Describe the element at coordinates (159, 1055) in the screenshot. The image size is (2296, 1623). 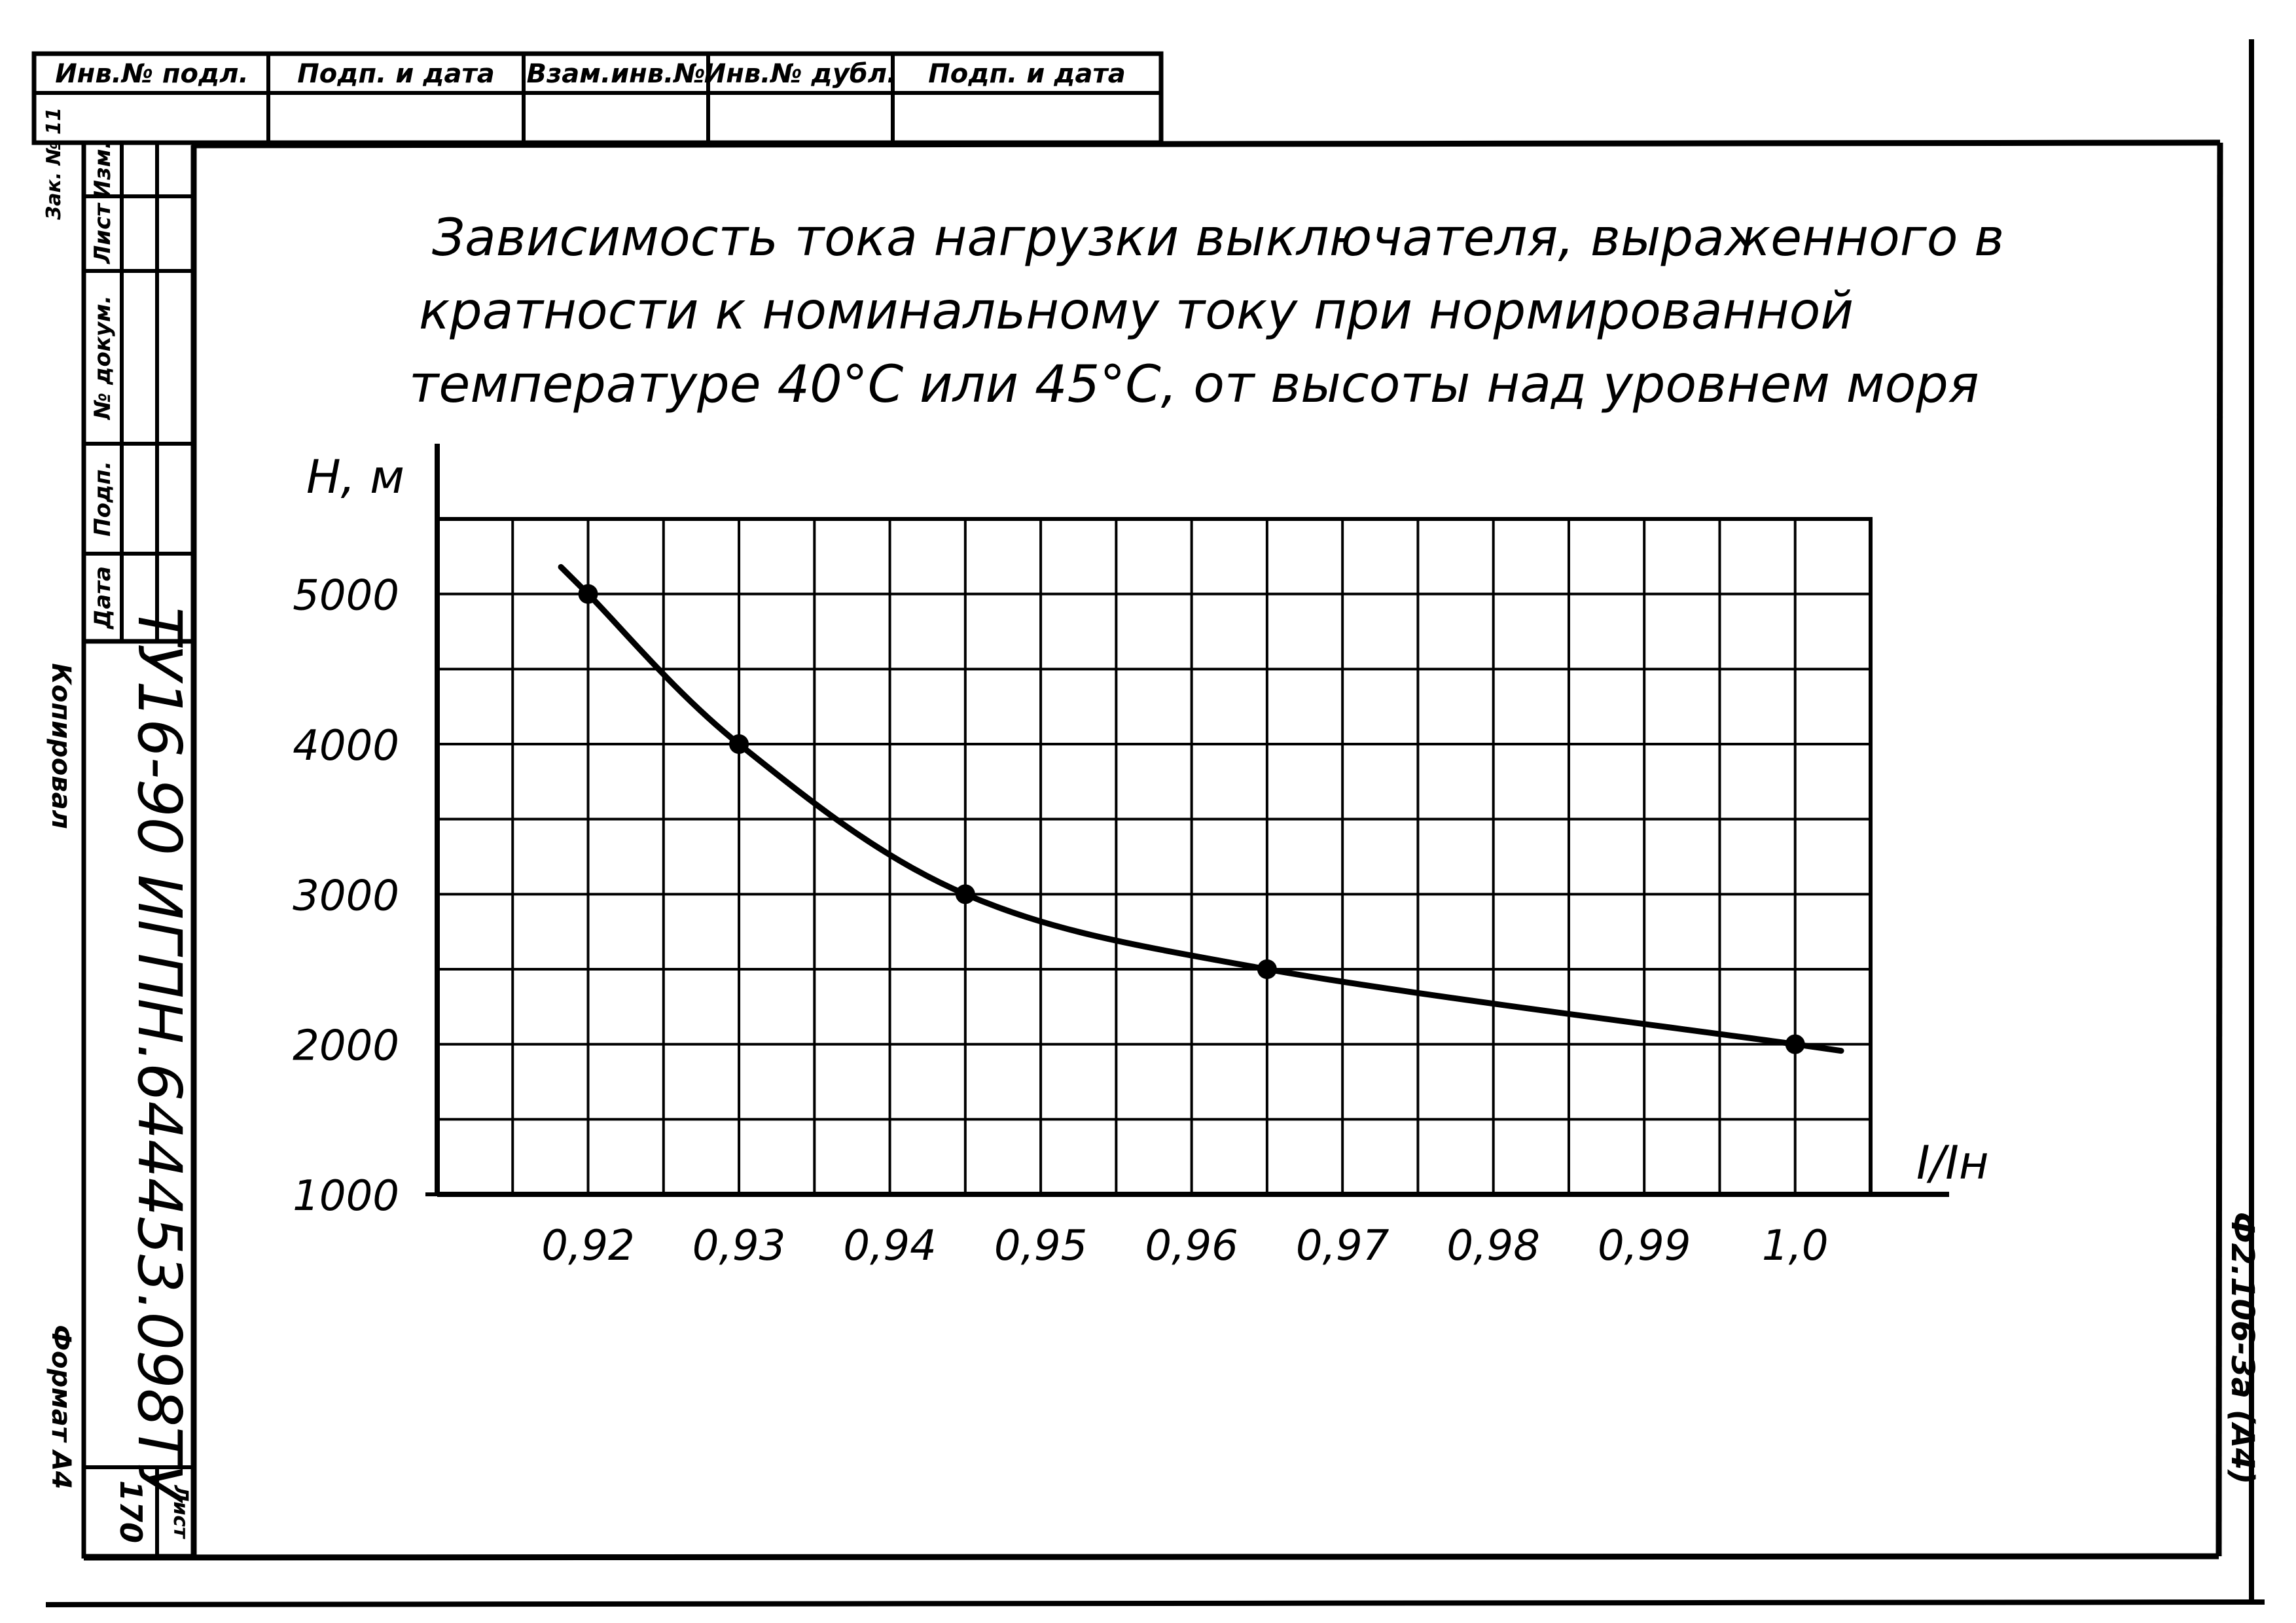
I see `document-code: ТУ16-90 ИГПН.644453.098ТУ` at that location.